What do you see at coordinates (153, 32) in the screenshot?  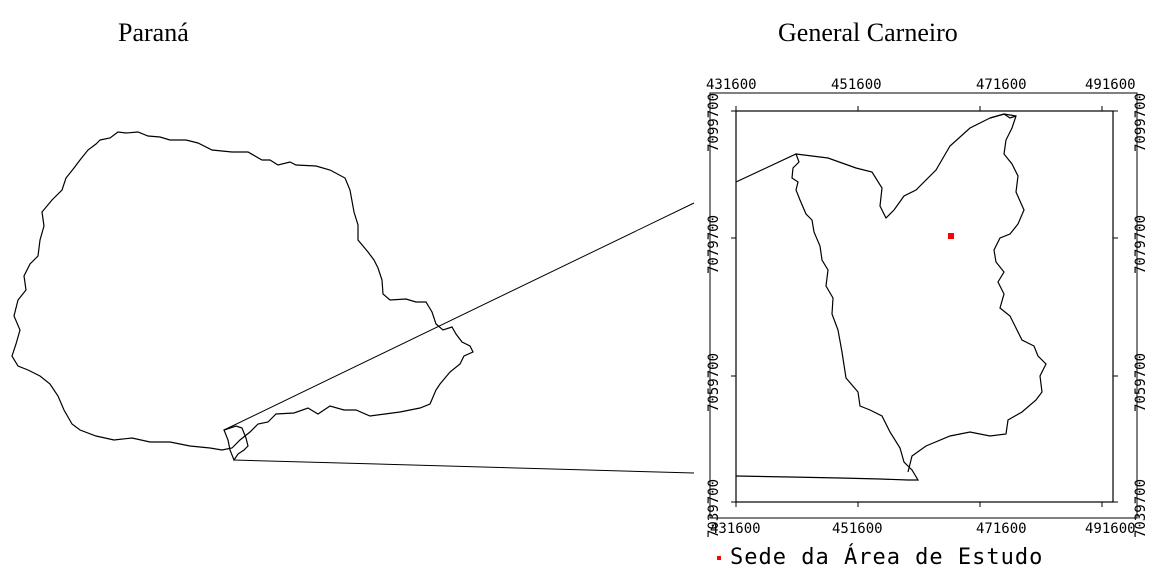 I see `left-map-title: Paraná` at bounding box center [153, 32].